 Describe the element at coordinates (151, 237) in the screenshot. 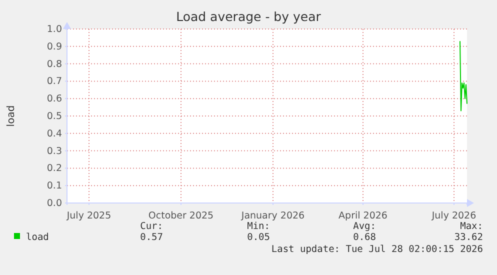

I see `text: 0.57` at that location.